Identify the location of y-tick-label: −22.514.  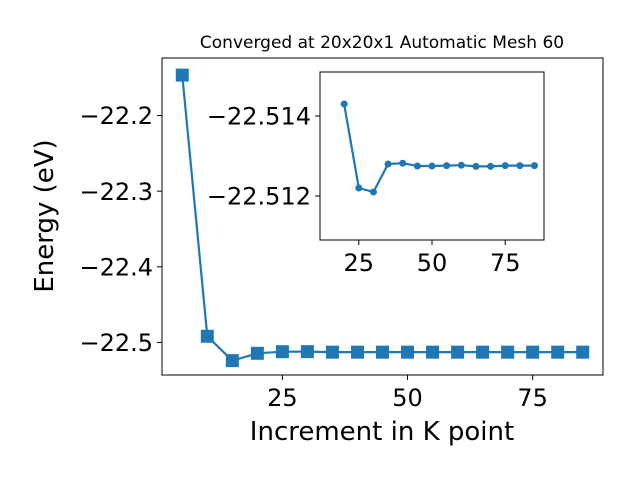
(259, 117).